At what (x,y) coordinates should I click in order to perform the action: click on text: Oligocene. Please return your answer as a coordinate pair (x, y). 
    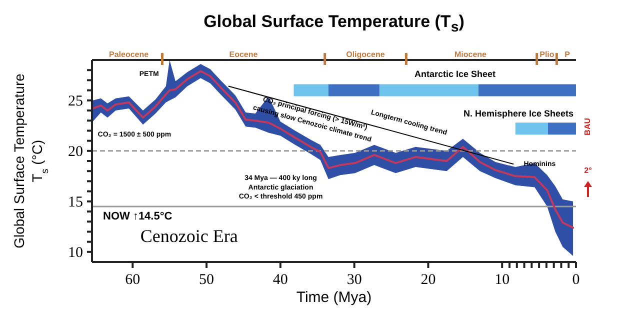
    Looking at the image, I should click on (366, 54).